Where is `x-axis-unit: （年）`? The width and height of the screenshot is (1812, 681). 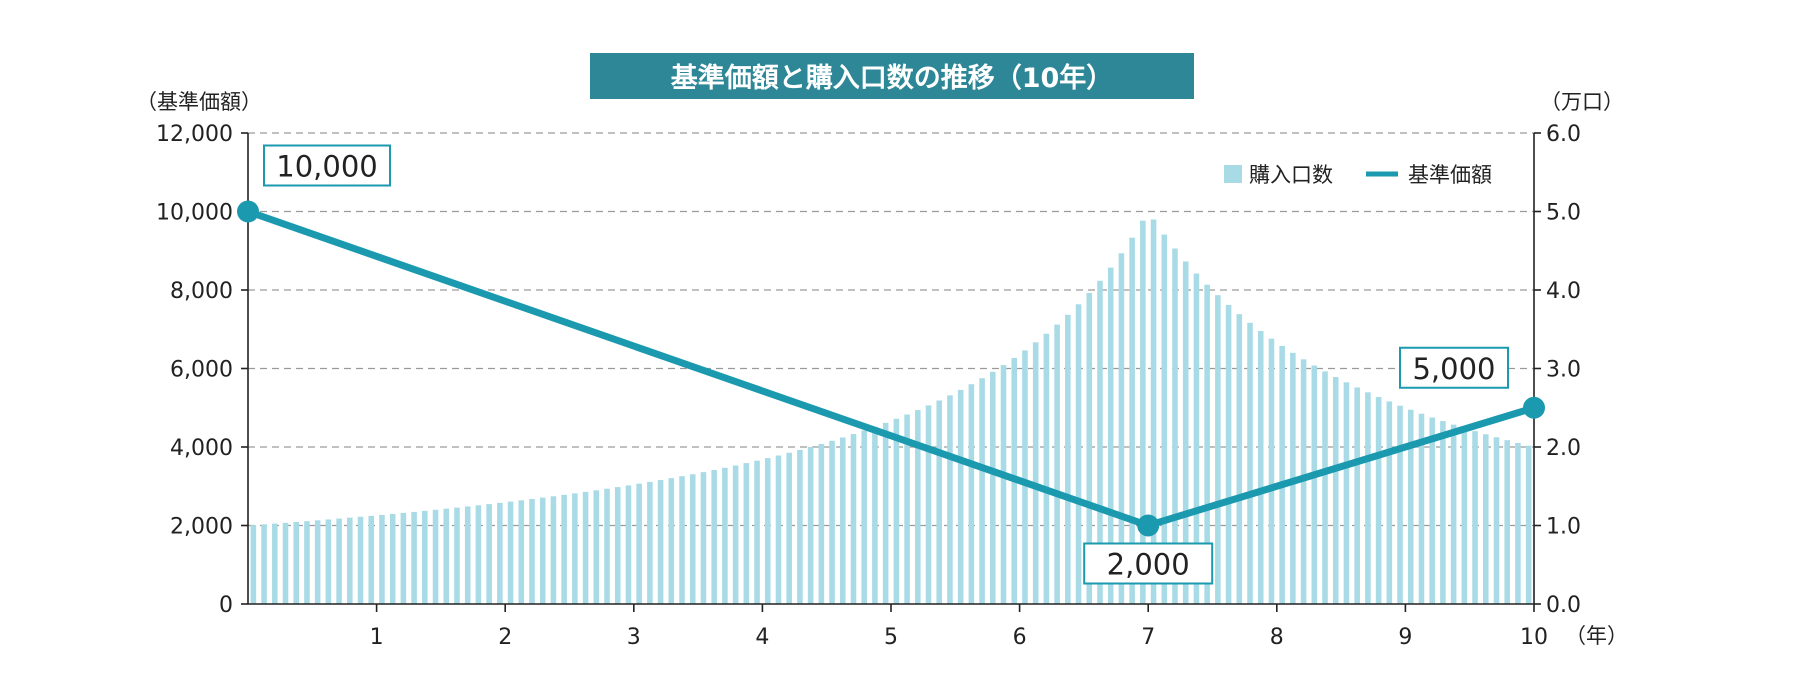
x-axis-unit: （年） is located at coordinates (1596, 636).